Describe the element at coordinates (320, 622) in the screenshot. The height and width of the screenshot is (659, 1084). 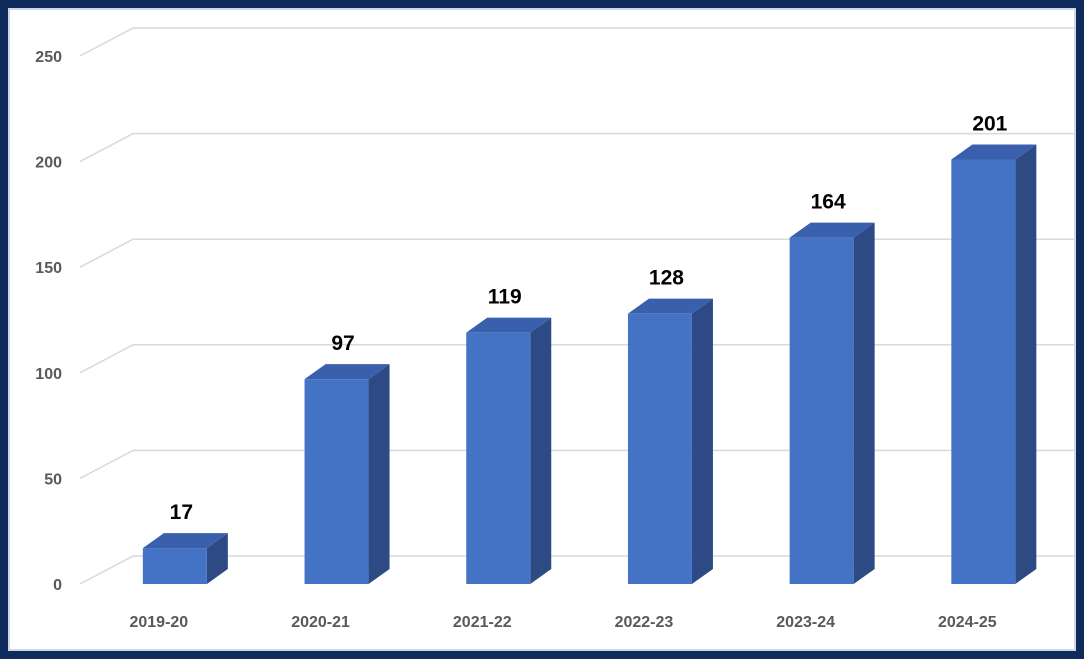
I see `x-tick-label: 2020-21` at that location.